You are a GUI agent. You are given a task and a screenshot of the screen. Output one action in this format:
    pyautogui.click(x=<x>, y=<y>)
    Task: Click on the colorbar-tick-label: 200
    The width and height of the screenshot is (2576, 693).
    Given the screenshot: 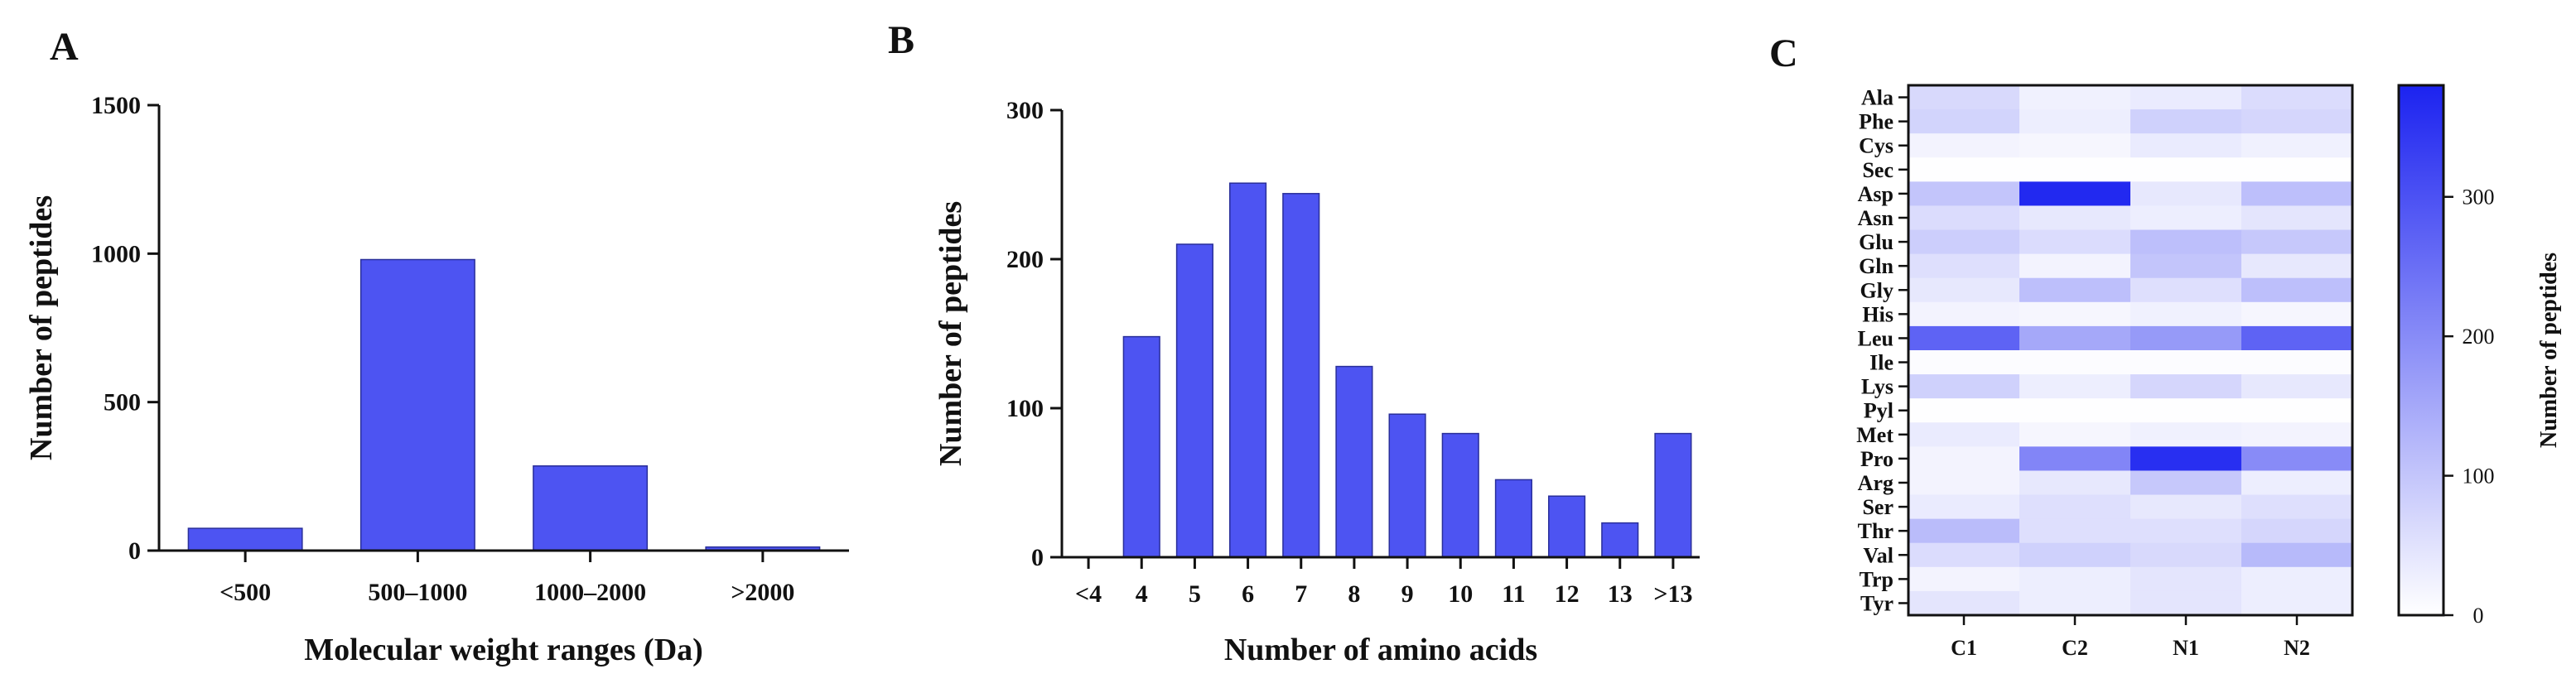 What is the action you would take?
    pyautogui.click(x=2479, y=337)
    